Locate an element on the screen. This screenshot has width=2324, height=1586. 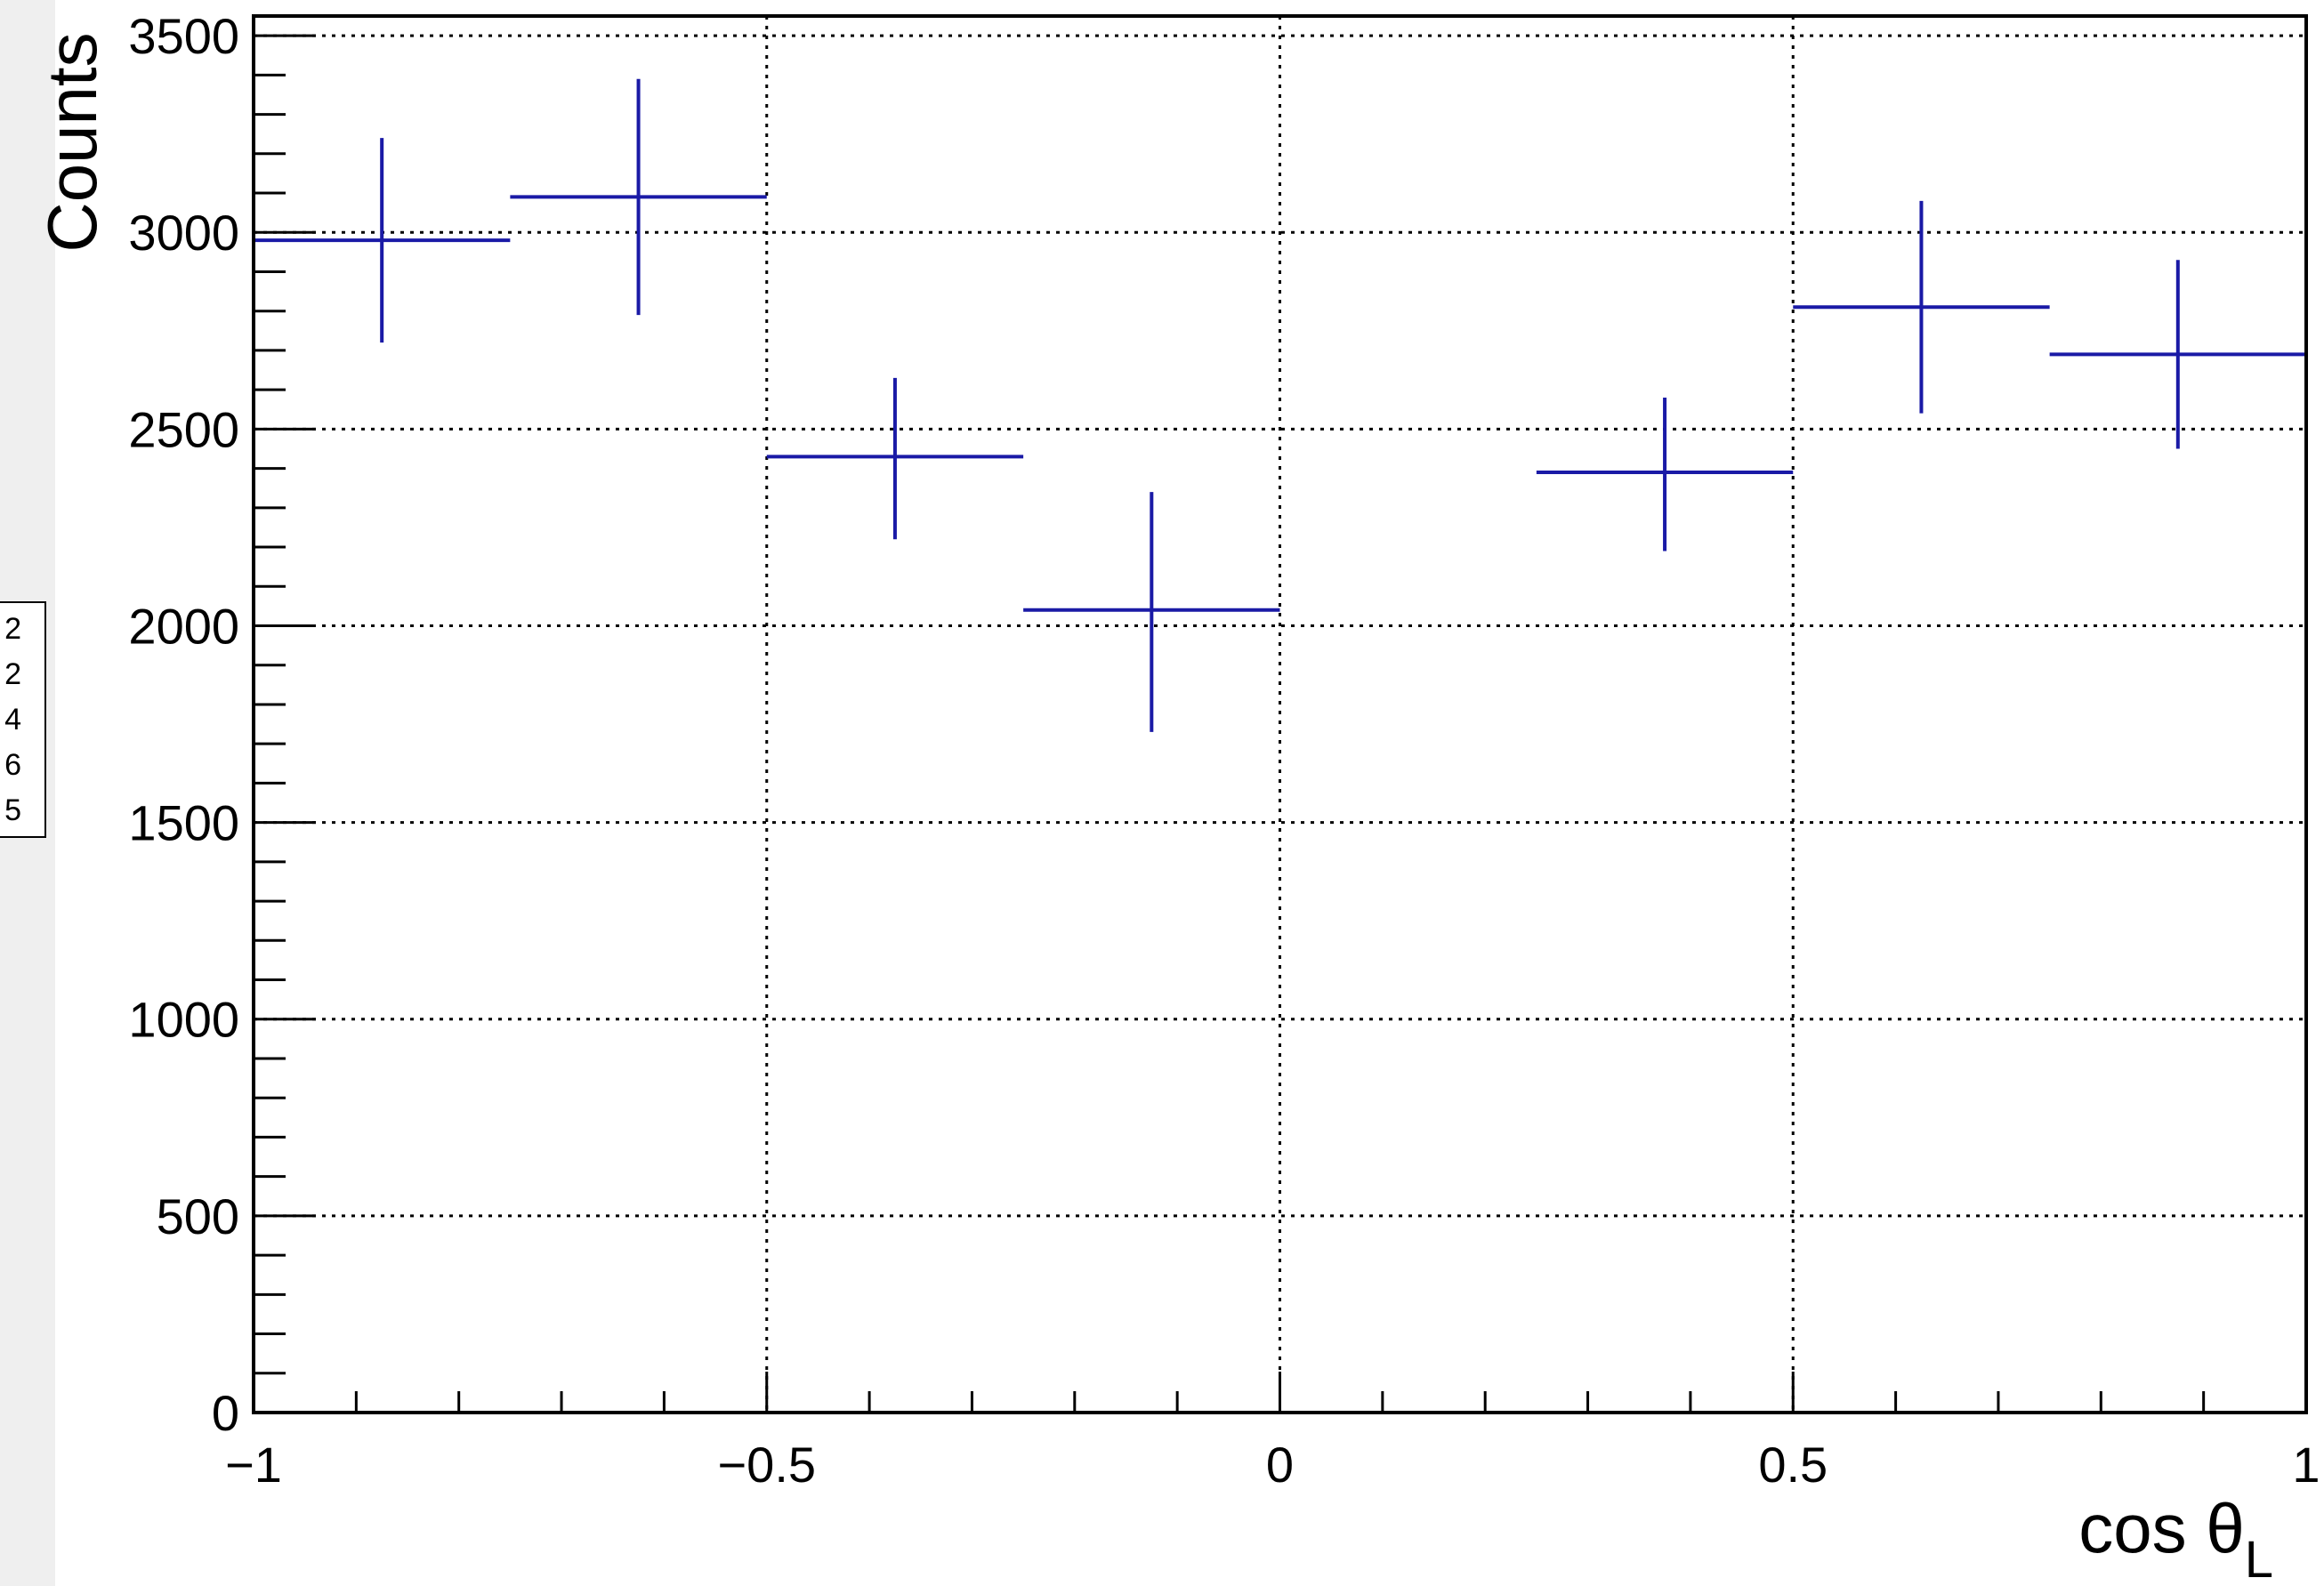
x-tick-label: 0.5 is located at coordinates (1793, 1465).